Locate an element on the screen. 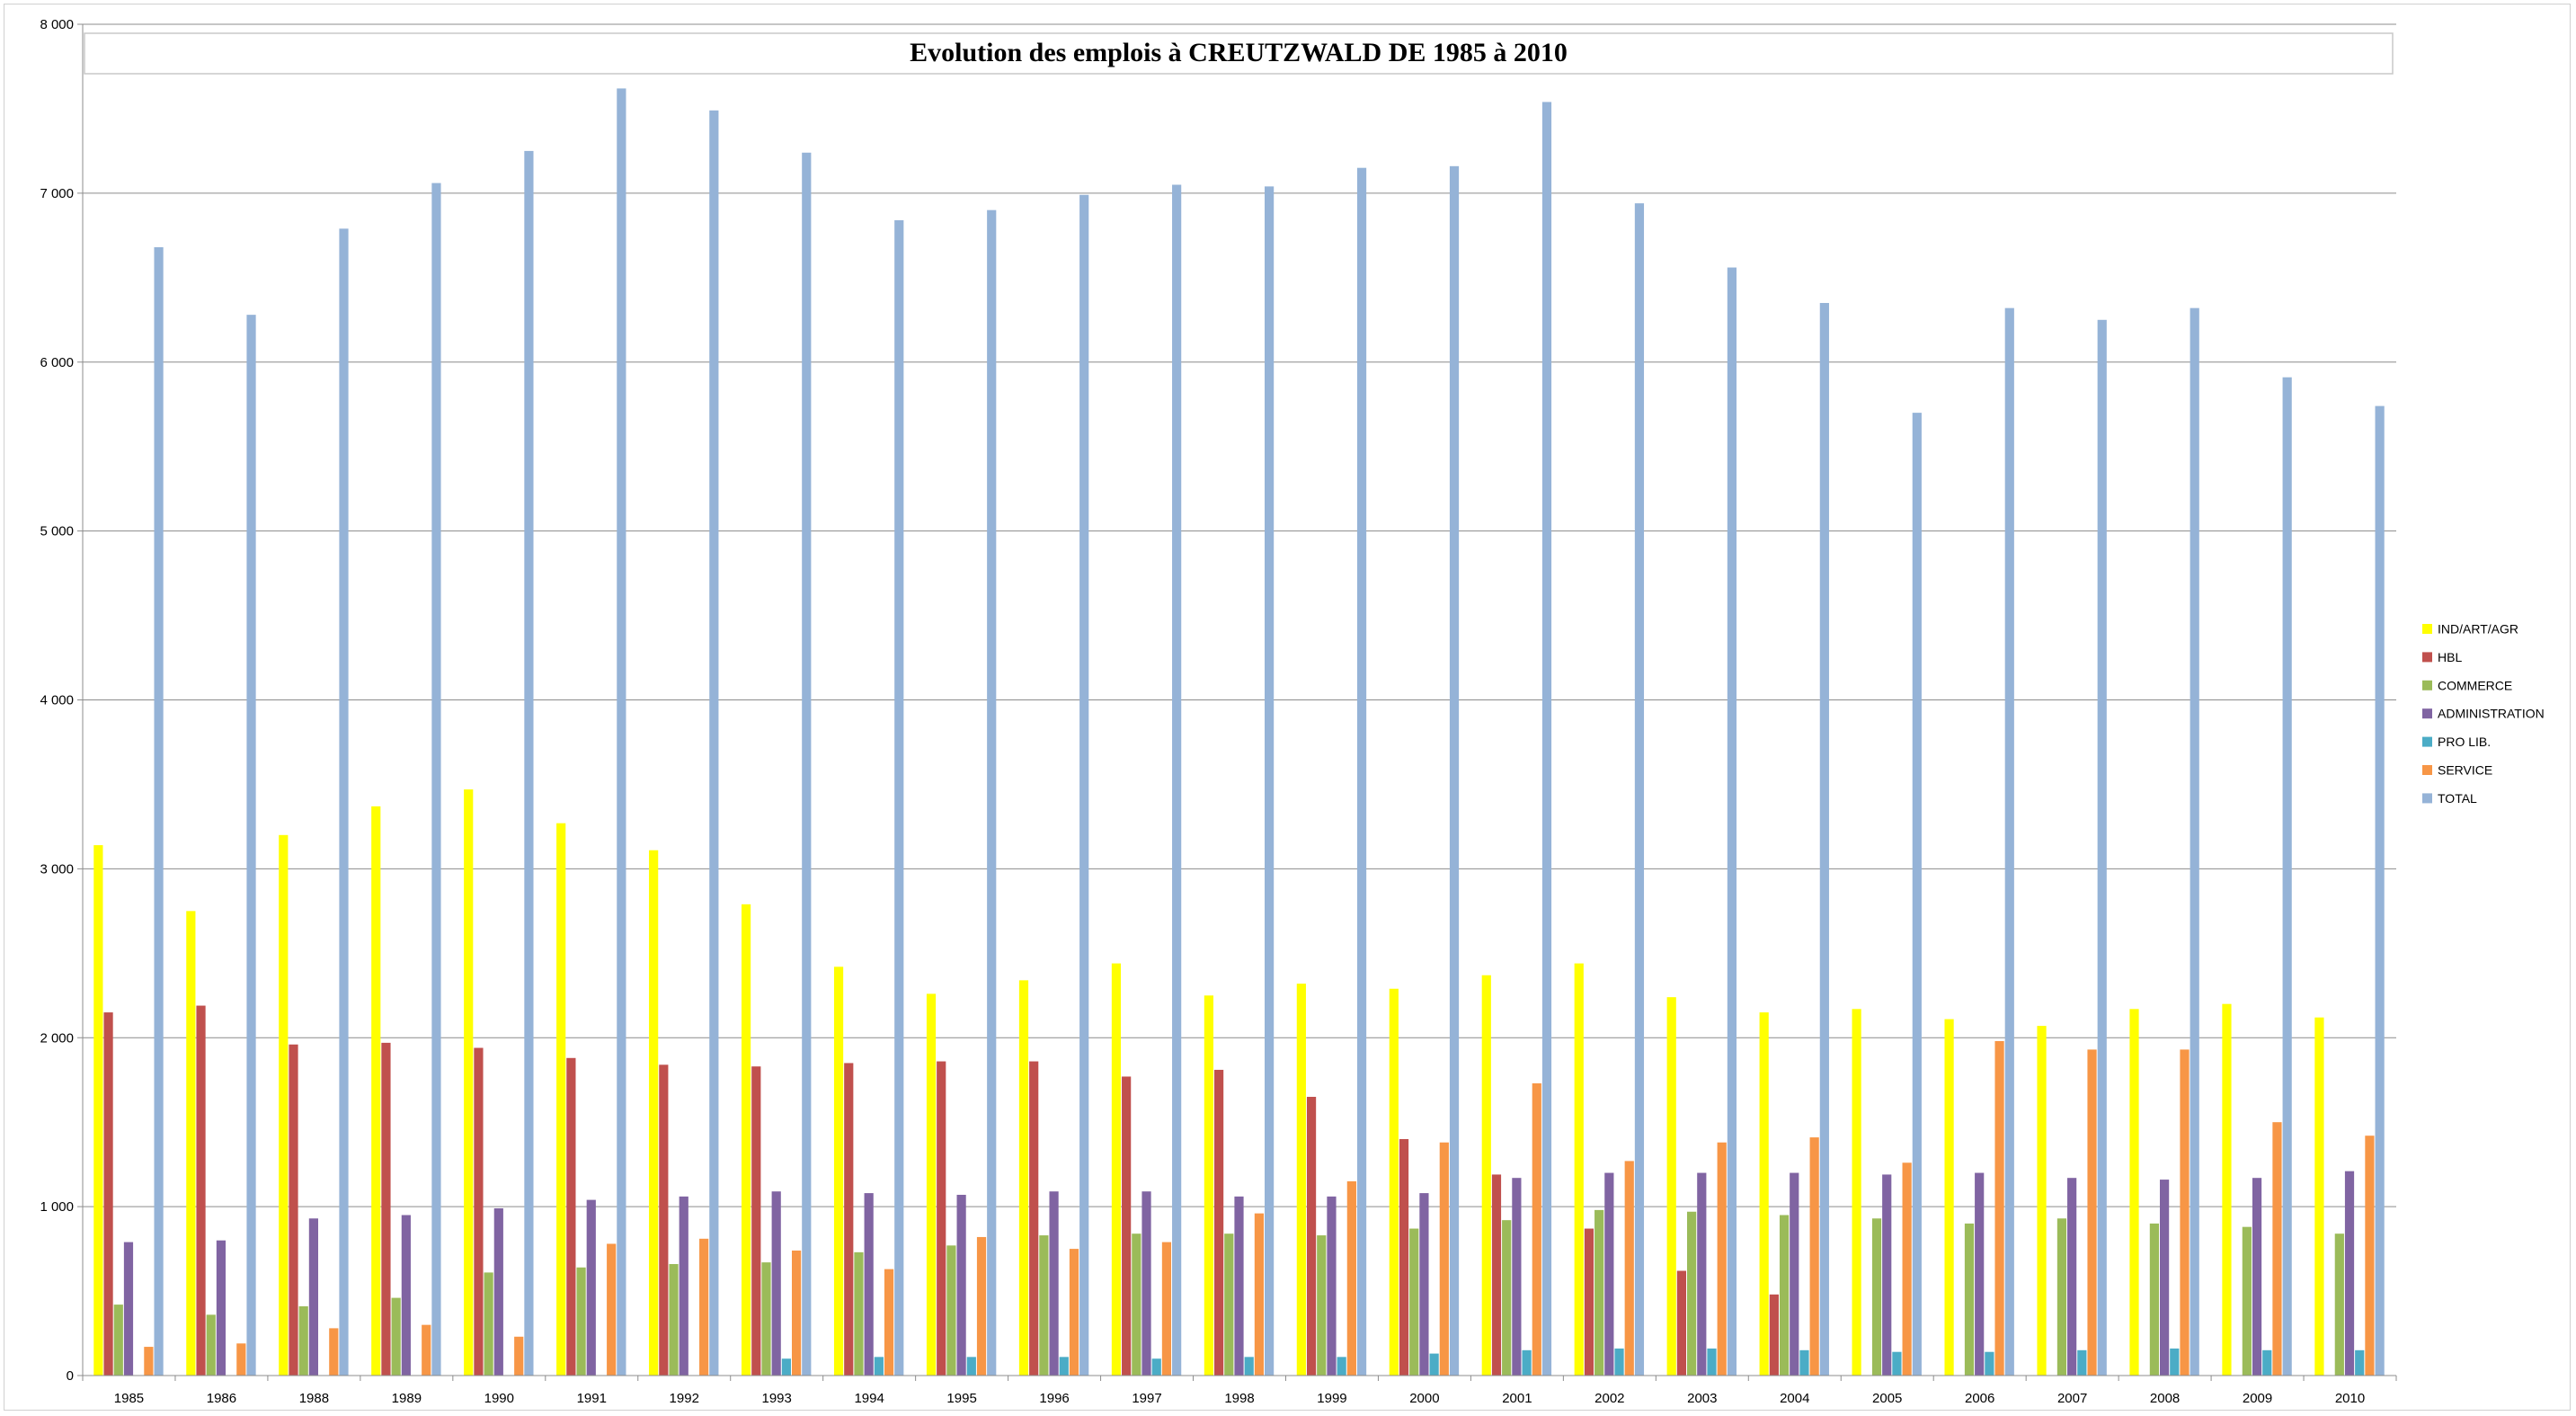  x-tick-label: 1994 is located at coordinates (869, 1399).